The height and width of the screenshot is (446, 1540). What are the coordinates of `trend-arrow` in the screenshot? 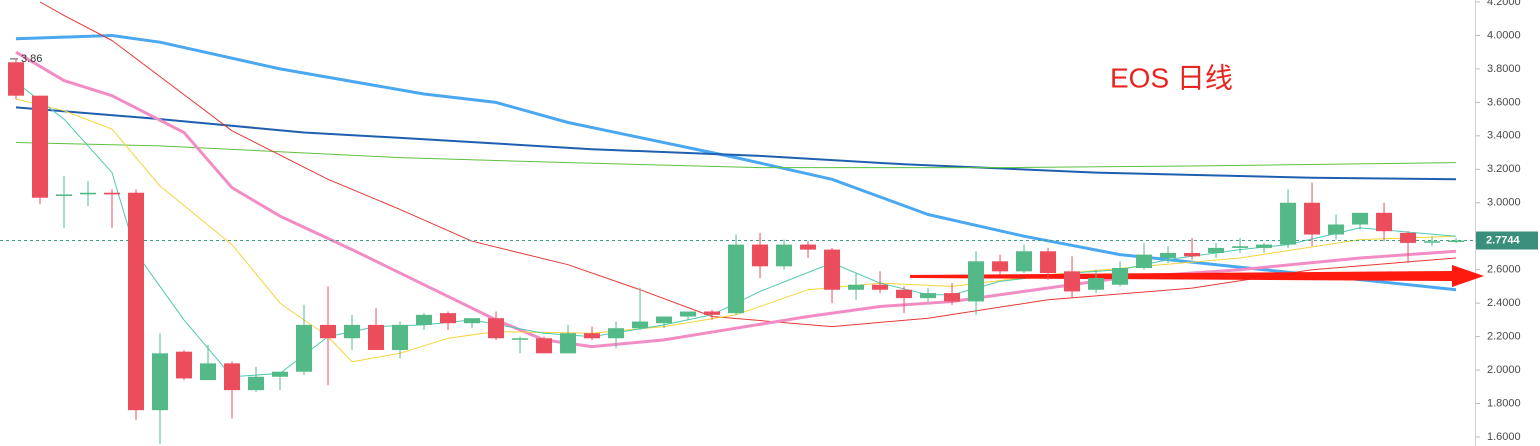 It's located at (1197, 276).